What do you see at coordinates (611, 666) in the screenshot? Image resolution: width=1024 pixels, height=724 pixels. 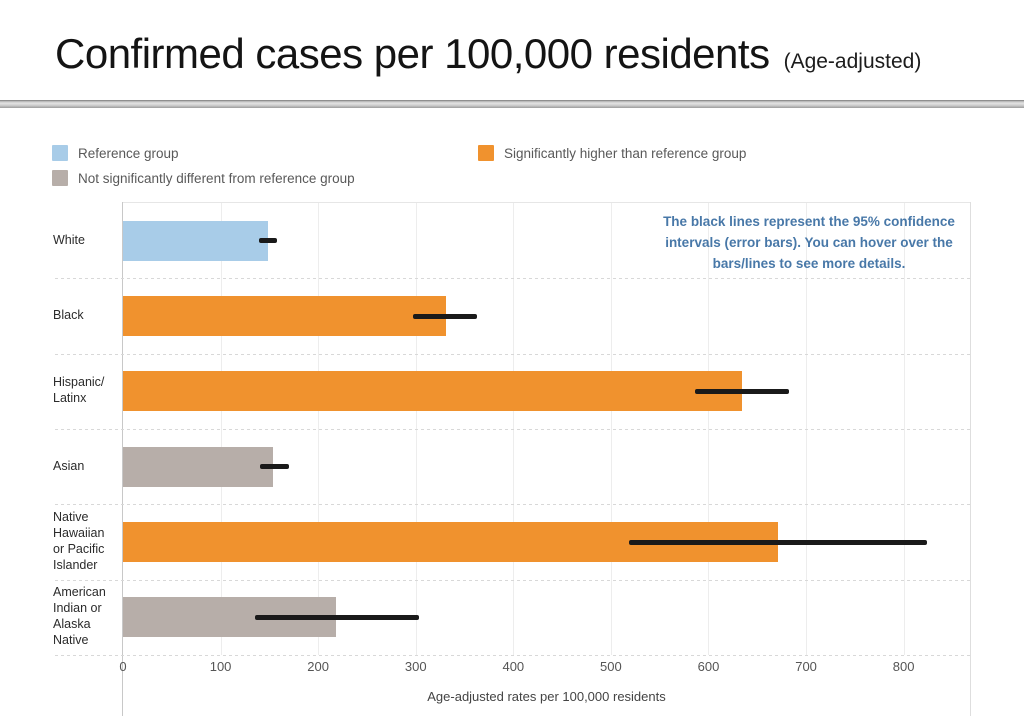 I see `x-tick-label-500: 500` at bounding box center [611, 666].